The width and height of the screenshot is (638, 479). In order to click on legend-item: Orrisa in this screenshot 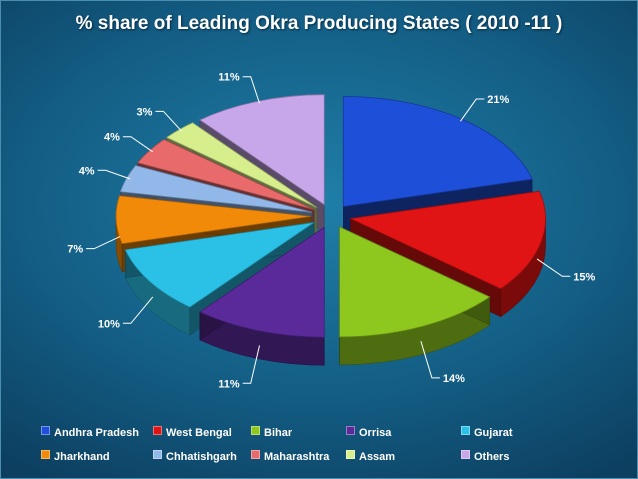, I will do `click(368, 432)`.